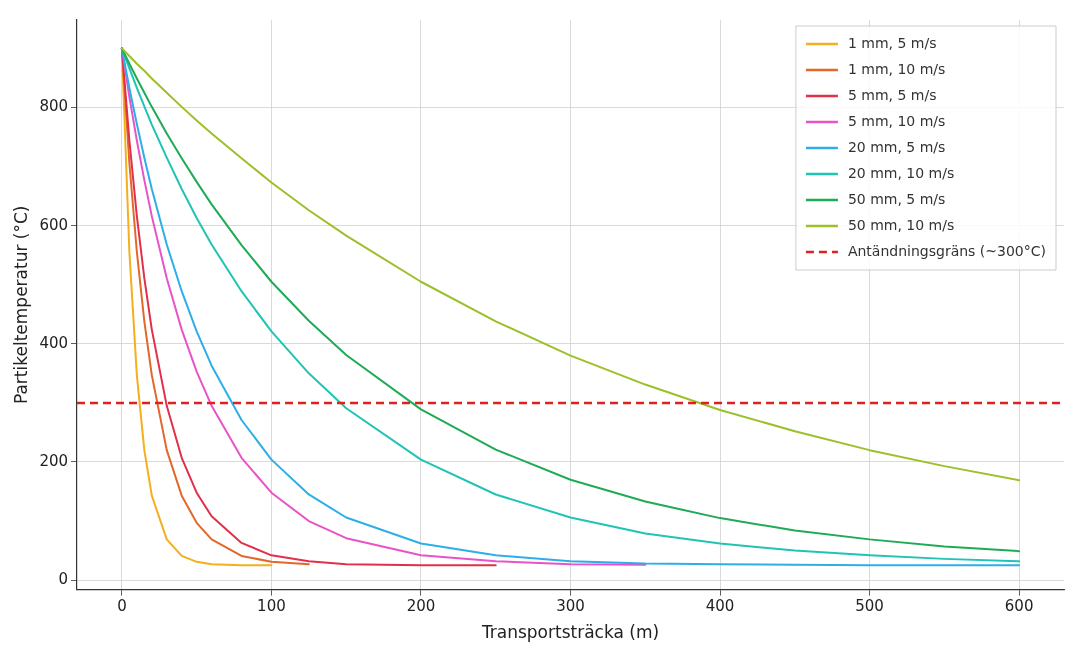  Describe the element at coordinates (720, 606) in the screenshot. I see `x-tick-label: 400` at that location.